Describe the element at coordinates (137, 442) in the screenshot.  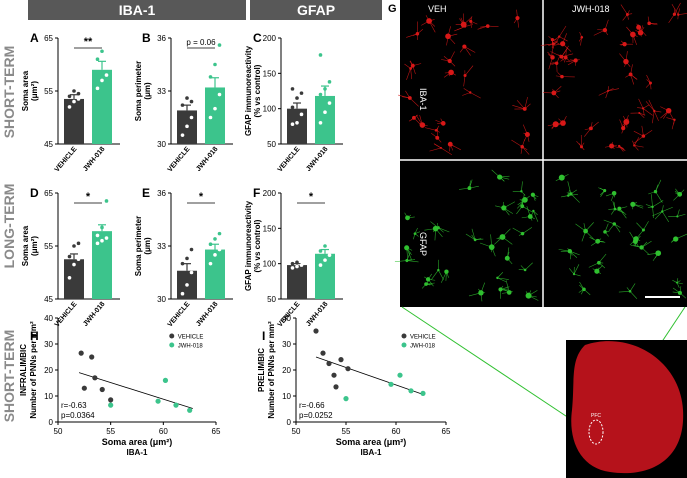
I see `x-axis-label-H: Soma area (μm²)` at that location.